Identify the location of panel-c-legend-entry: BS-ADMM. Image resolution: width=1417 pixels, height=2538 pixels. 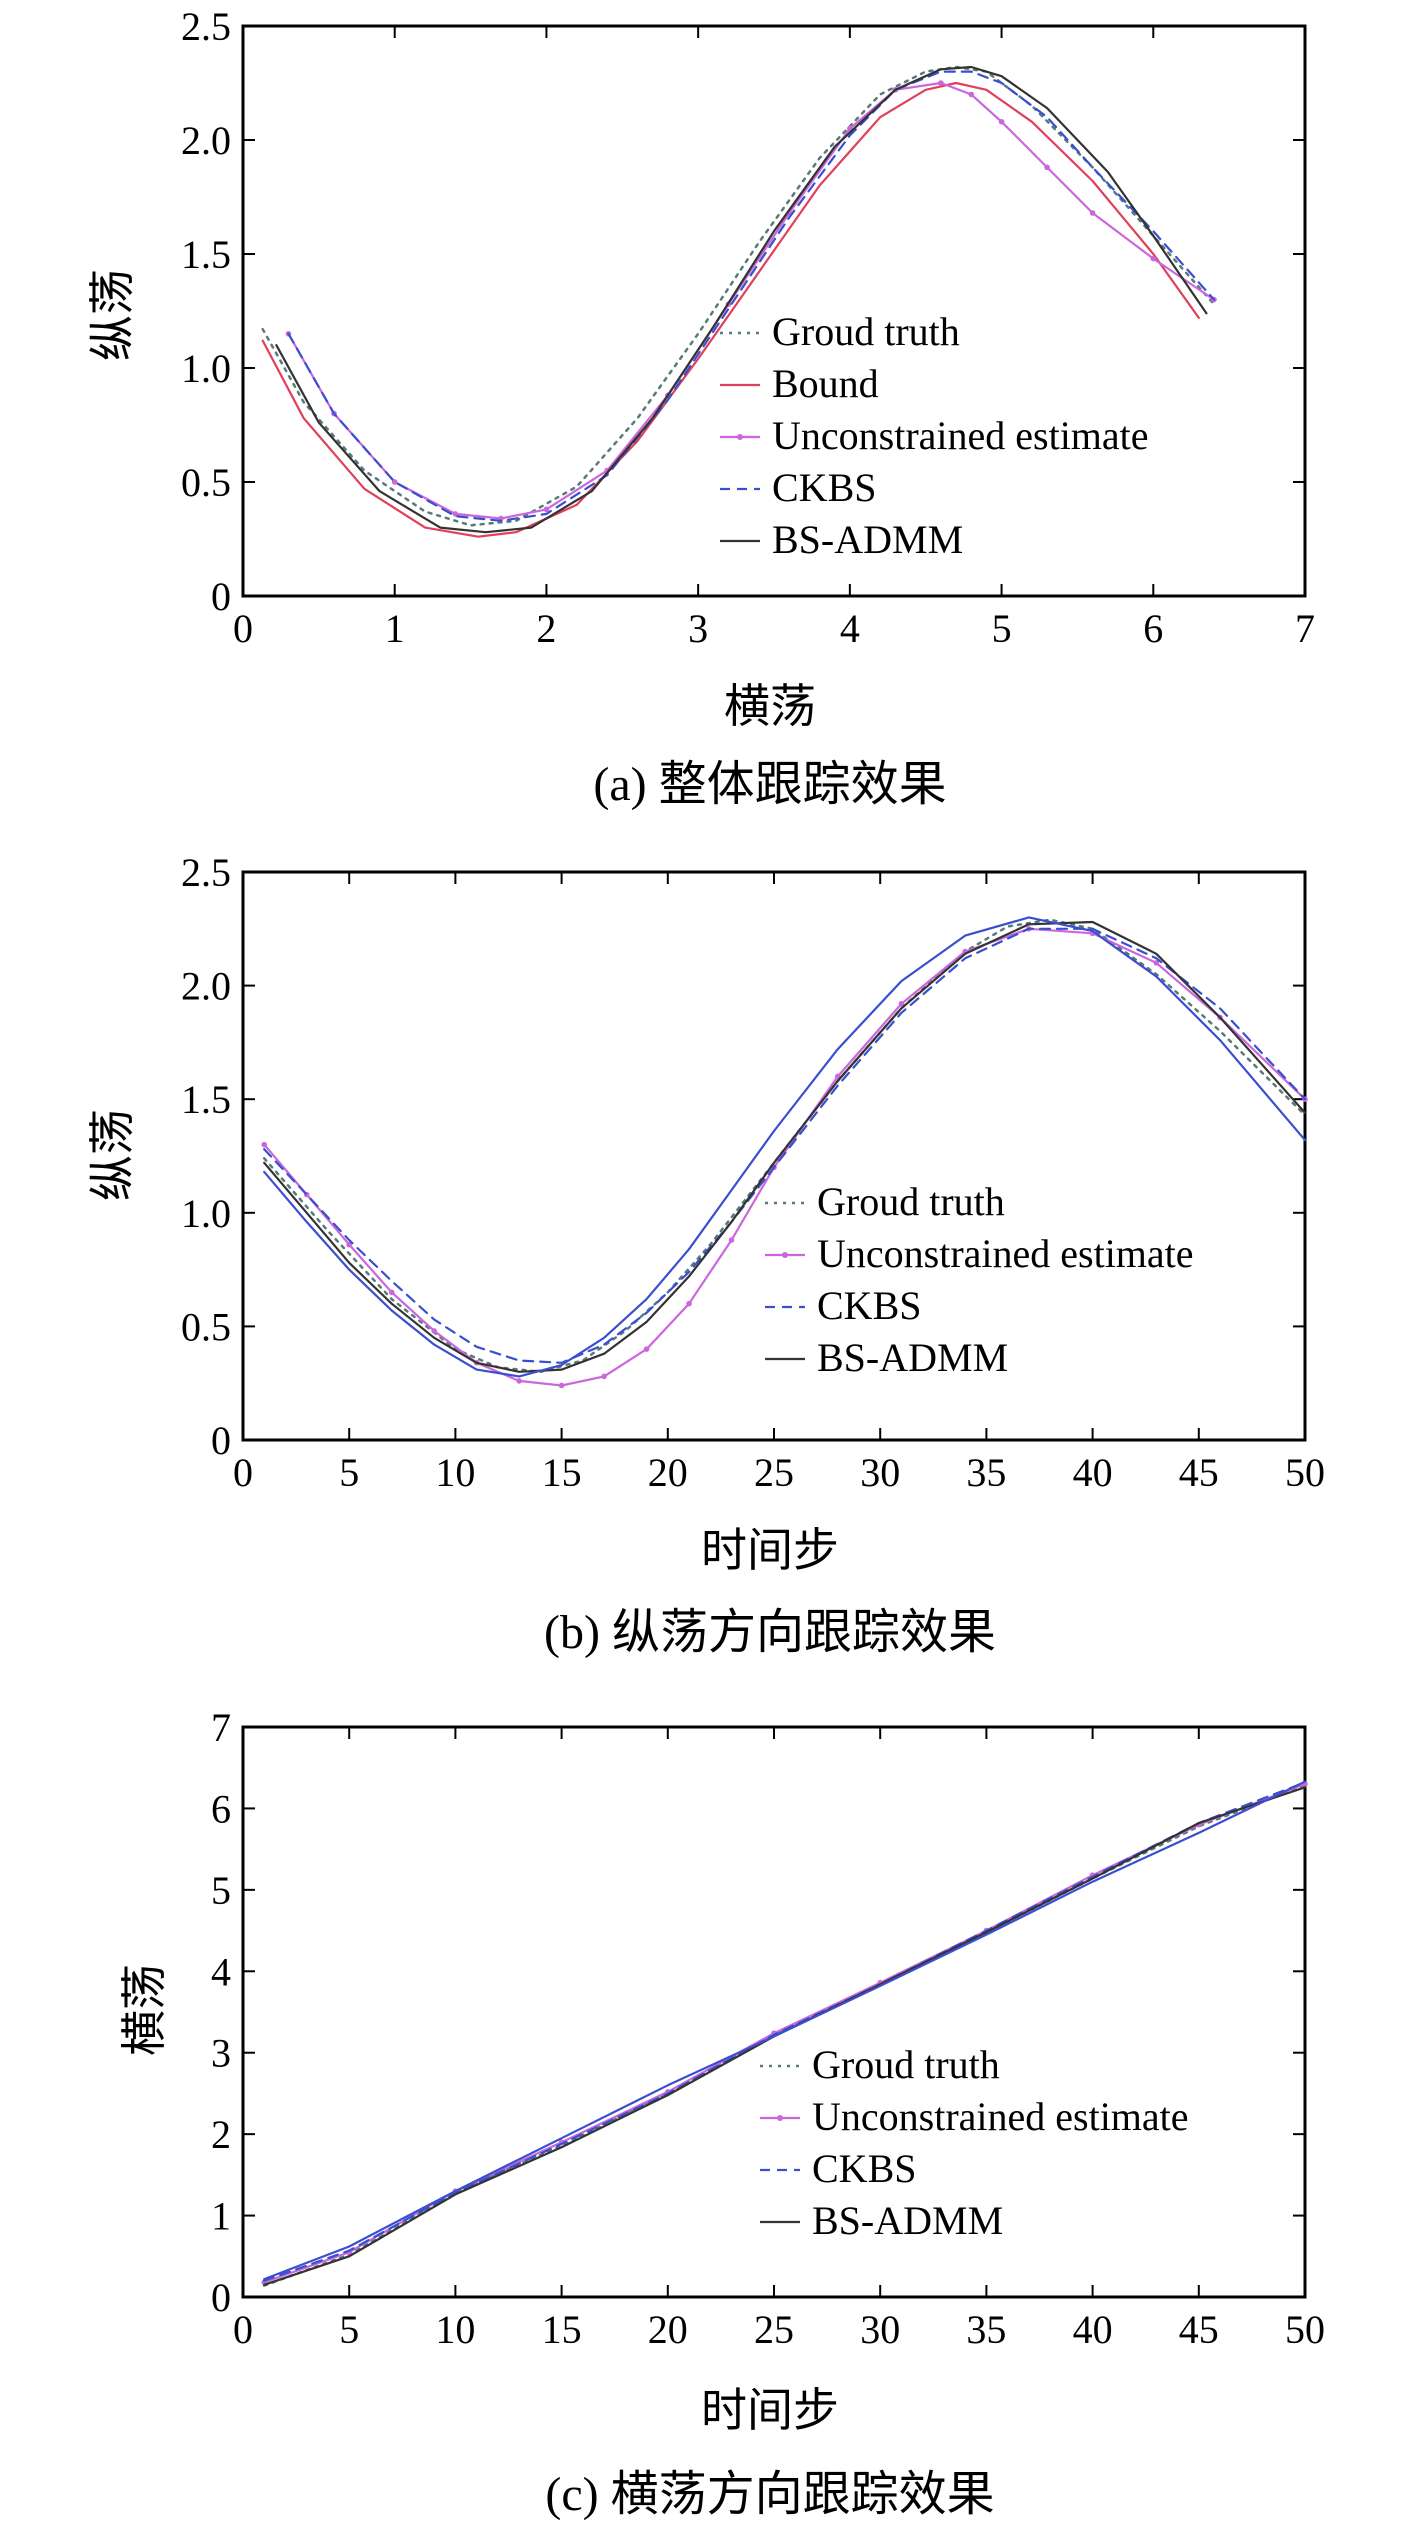
(907, 2220).